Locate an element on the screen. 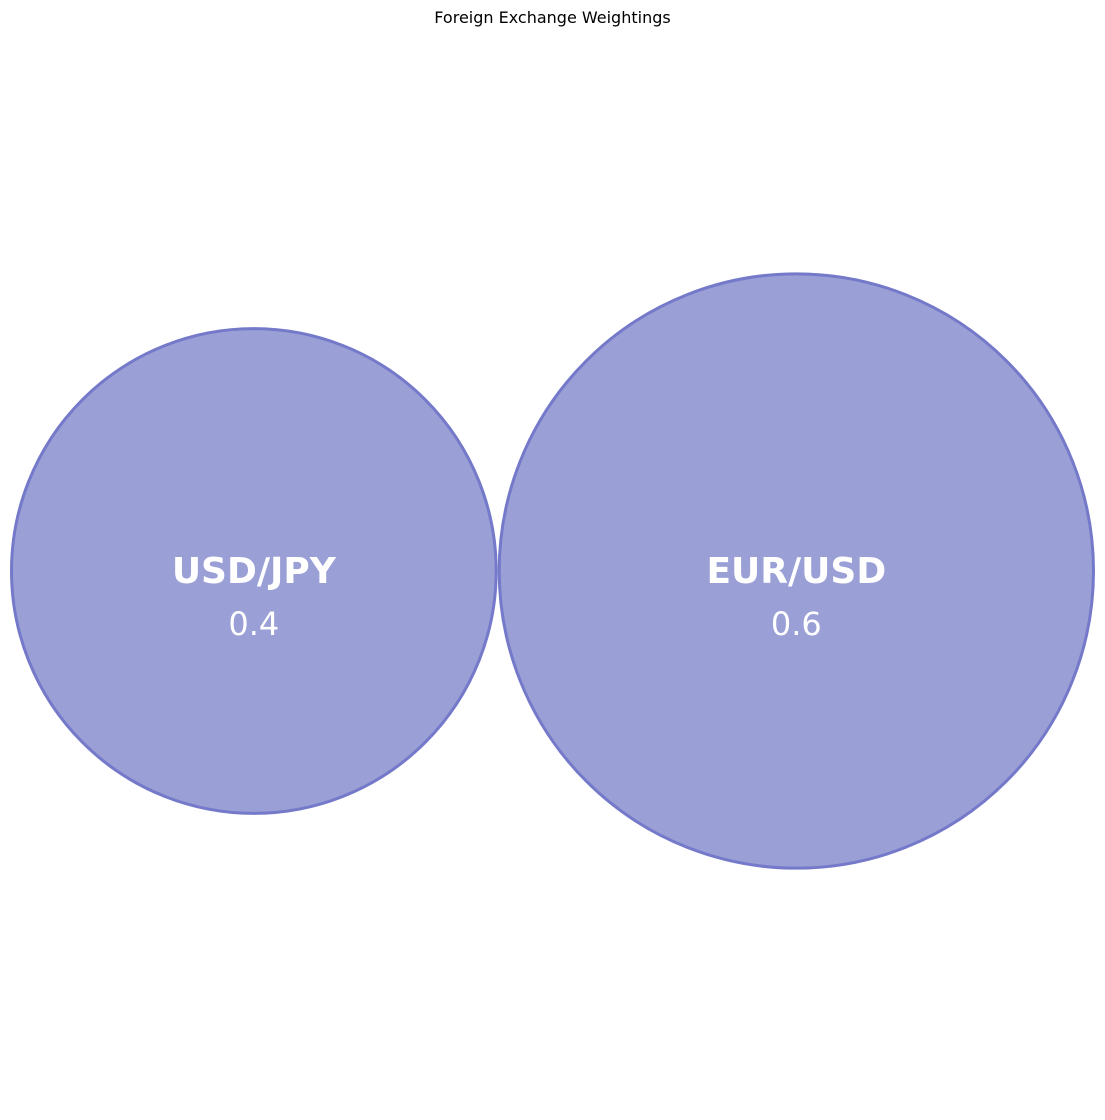 The image size is (1105, 1120). bubble-name-label: USD/JPY is located at coordinates (254, 571).